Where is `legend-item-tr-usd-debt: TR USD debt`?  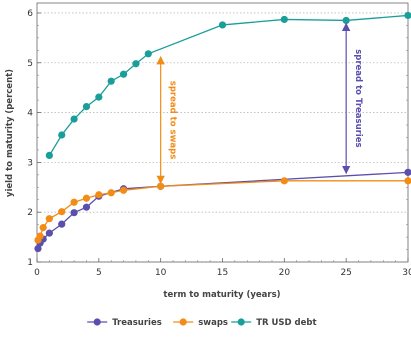
legend-item-tr-usd-debt: TR USD debt is located at coordinates (274, 323).